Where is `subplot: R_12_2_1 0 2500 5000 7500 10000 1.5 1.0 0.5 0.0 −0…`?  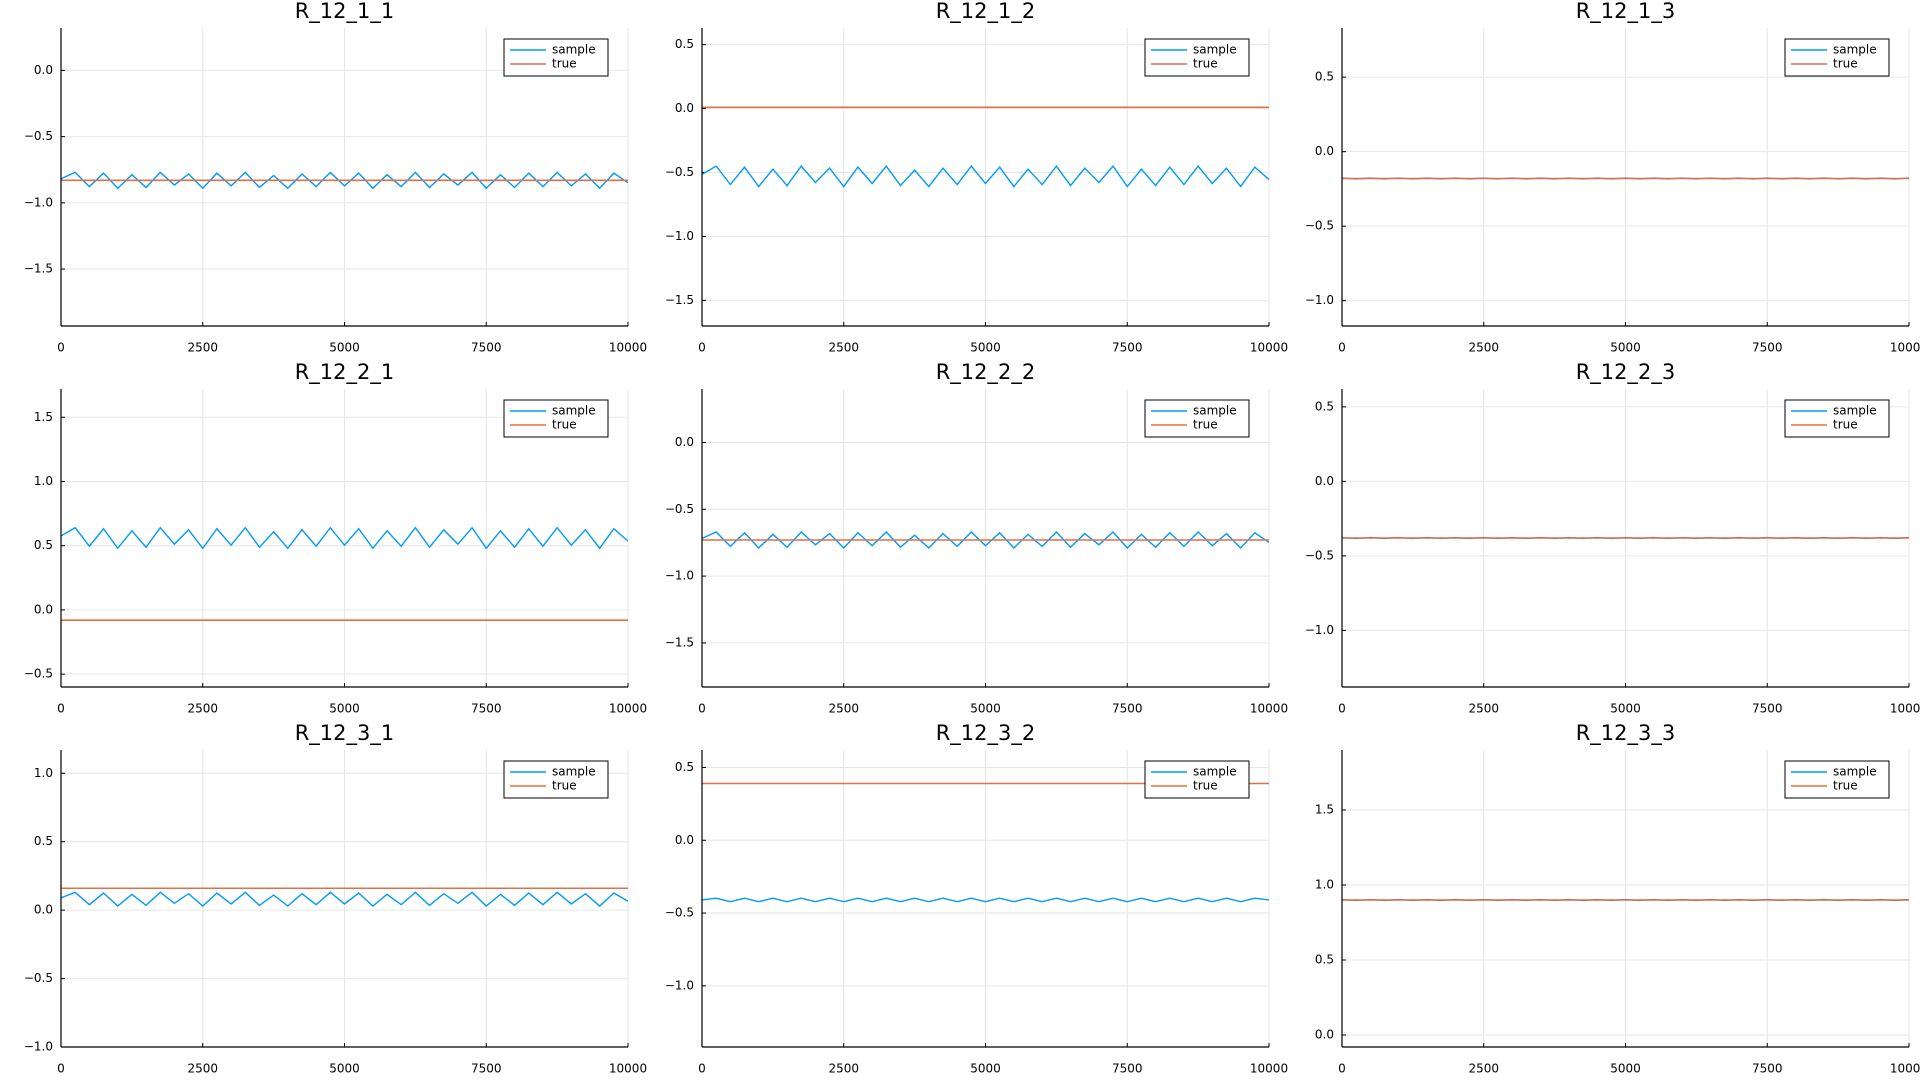 subplot: R_12_2_1 0 2500 5000 7500 10000 1.5 1.0 0.5 0.0 −0… is located at coordinates (335, 538).